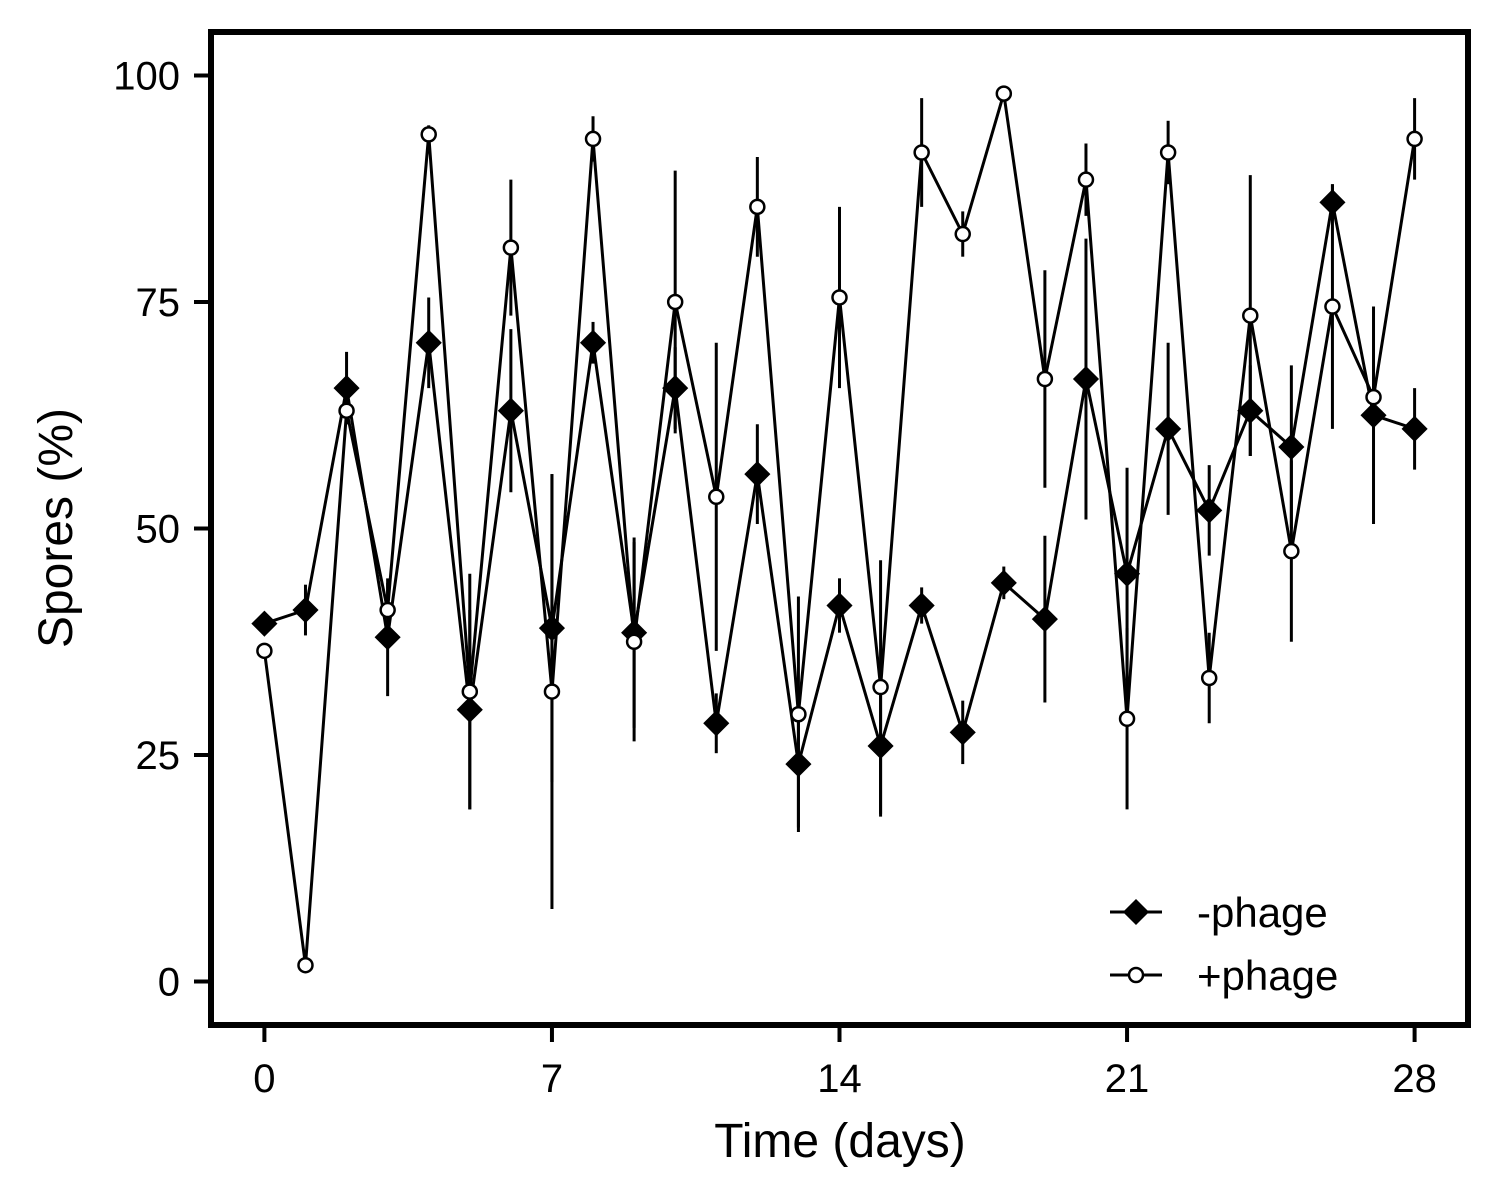 The height and width of the screenshot is (1200, 1500). Describe the element at coordinates (158, 756) in the screenshot. I see `y-tick-label: 25` at that location.